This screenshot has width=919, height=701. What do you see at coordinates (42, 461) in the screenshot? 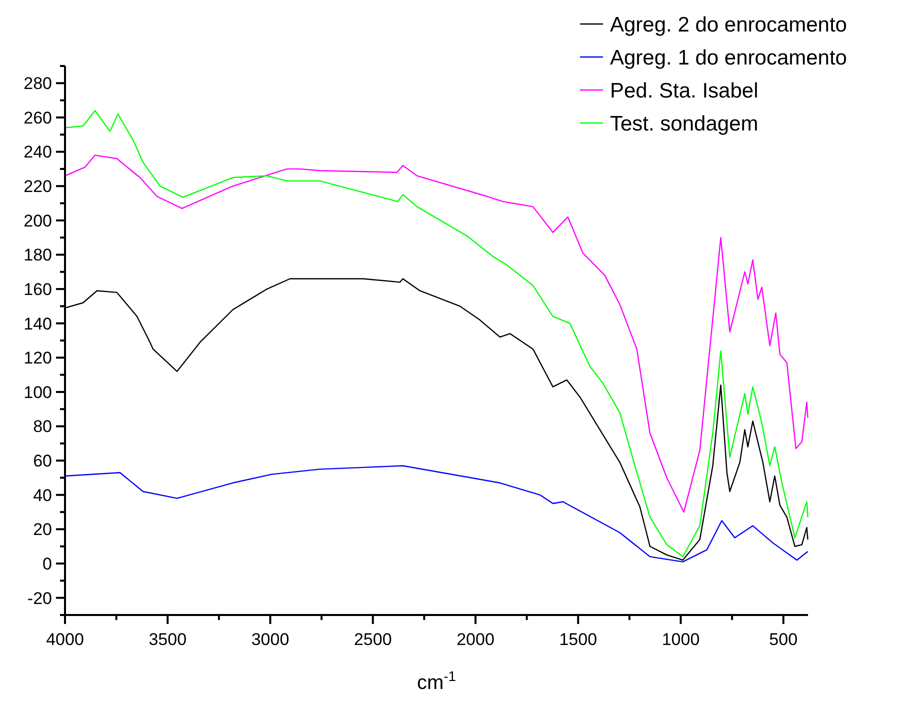
I see `y-tick-label: 60` at bounding box center [42, 461].